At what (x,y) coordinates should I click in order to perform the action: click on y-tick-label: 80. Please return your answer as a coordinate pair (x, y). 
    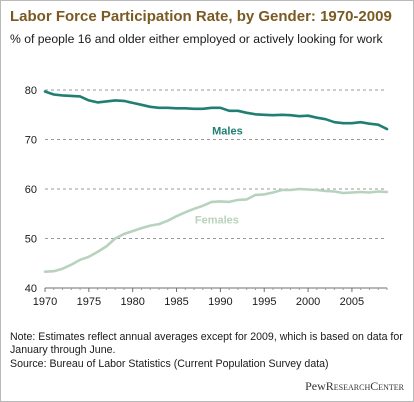
    Looking at the image, I should click on (31, 91).